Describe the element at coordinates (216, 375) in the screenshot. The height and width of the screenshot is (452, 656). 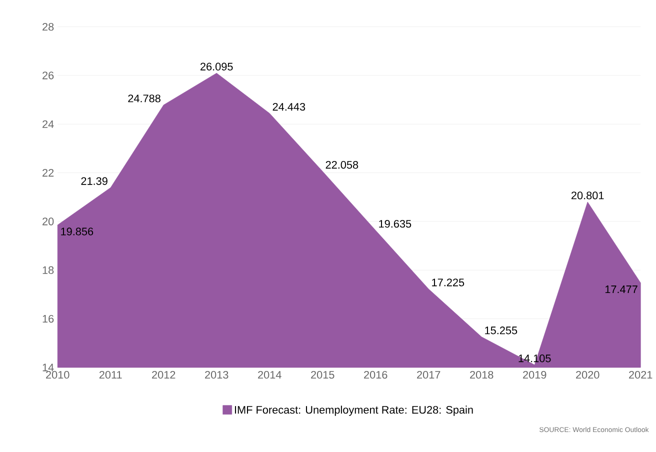
I see `x-tick-label: 2013` at that location.